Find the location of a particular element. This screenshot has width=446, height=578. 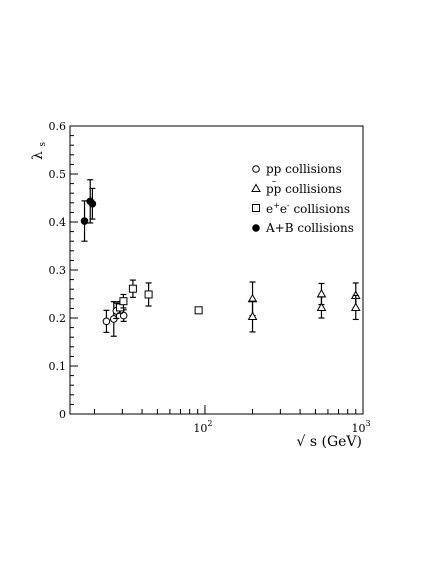

legend-ee-minus: - is located at coordinates (288, 205).